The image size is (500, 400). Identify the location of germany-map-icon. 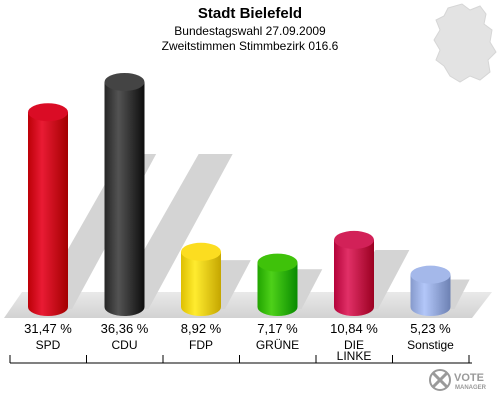
(465, 43).